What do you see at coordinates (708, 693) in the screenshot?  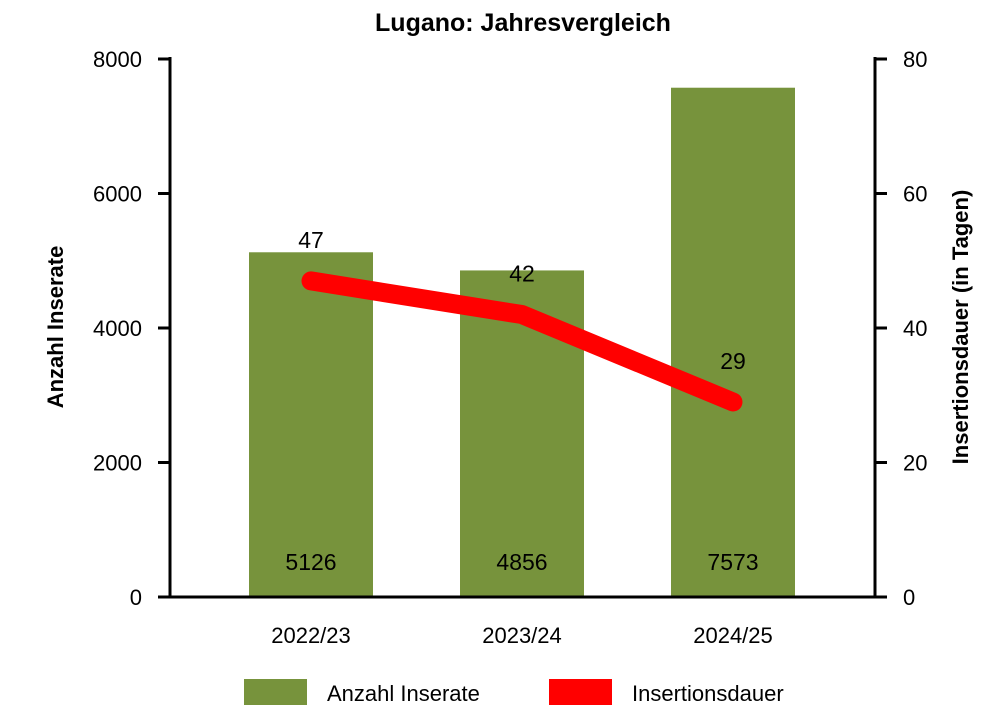 I see `legend-label-line: Insertionsdauer` at bounding box center [708, 693].